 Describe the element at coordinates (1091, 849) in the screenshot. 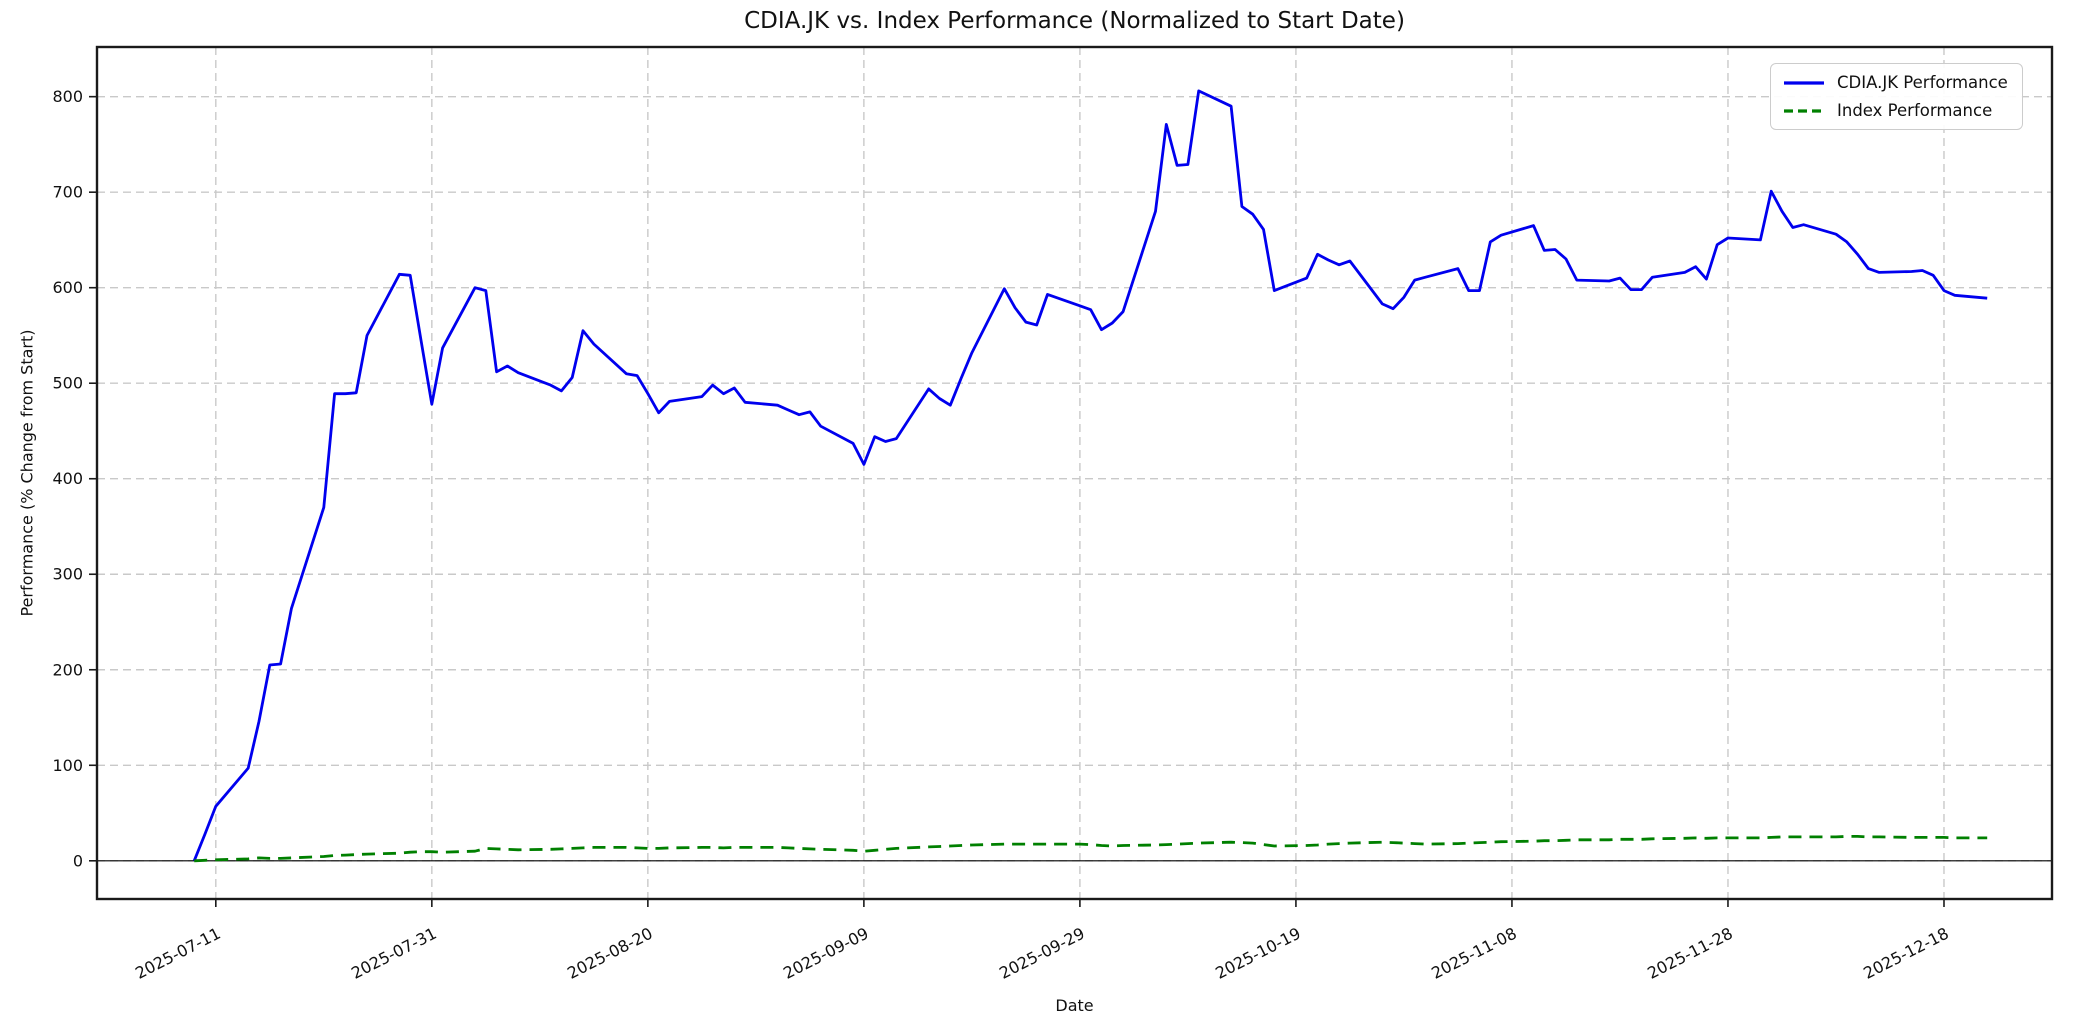

I see `index-performance-line` at that location.